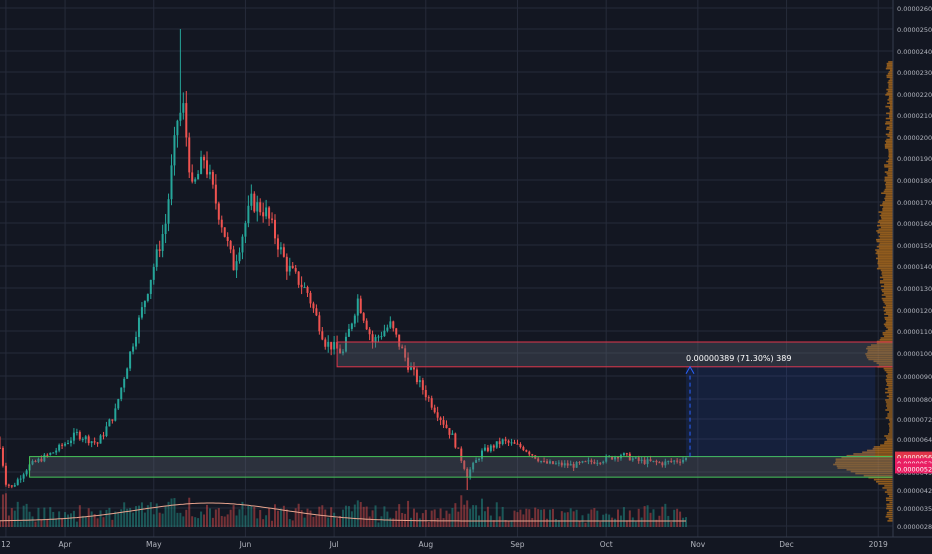 The height and width of the screenshot is (554, 932). I want to click on resistance-zone, so click(615, 354).